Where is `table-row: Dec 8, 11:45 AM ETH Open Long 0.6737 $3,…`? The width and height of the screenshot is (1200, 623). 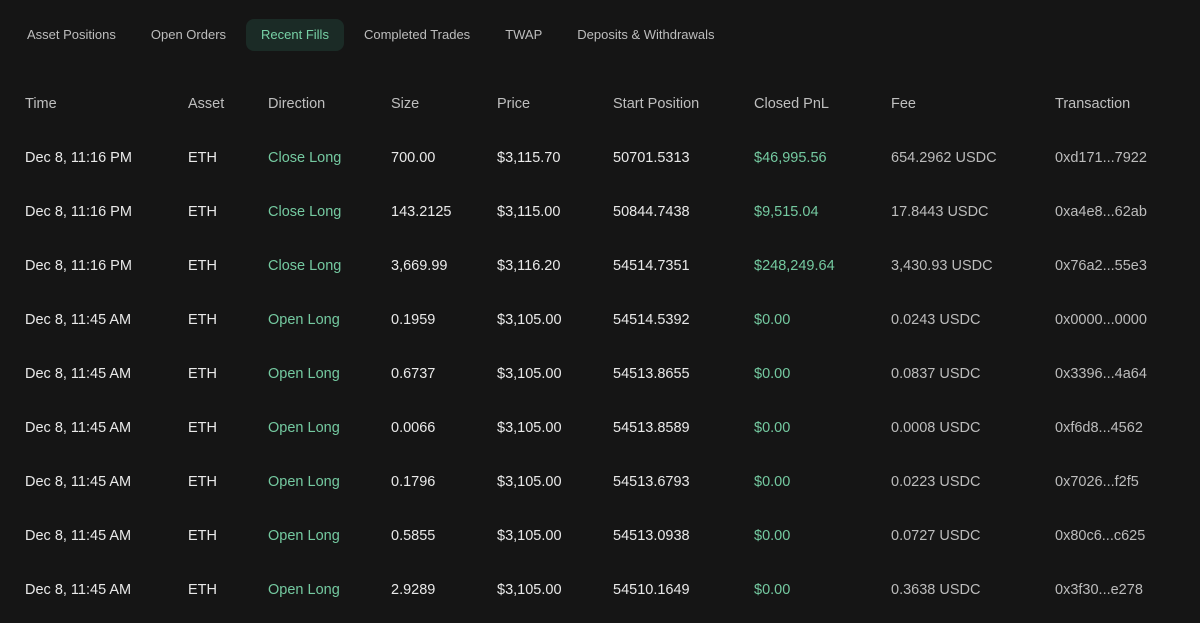 table-row: Dec 8, 11:45 AM ETH Open Long 0.6737 $3,… is located at coordinates (600, 374).